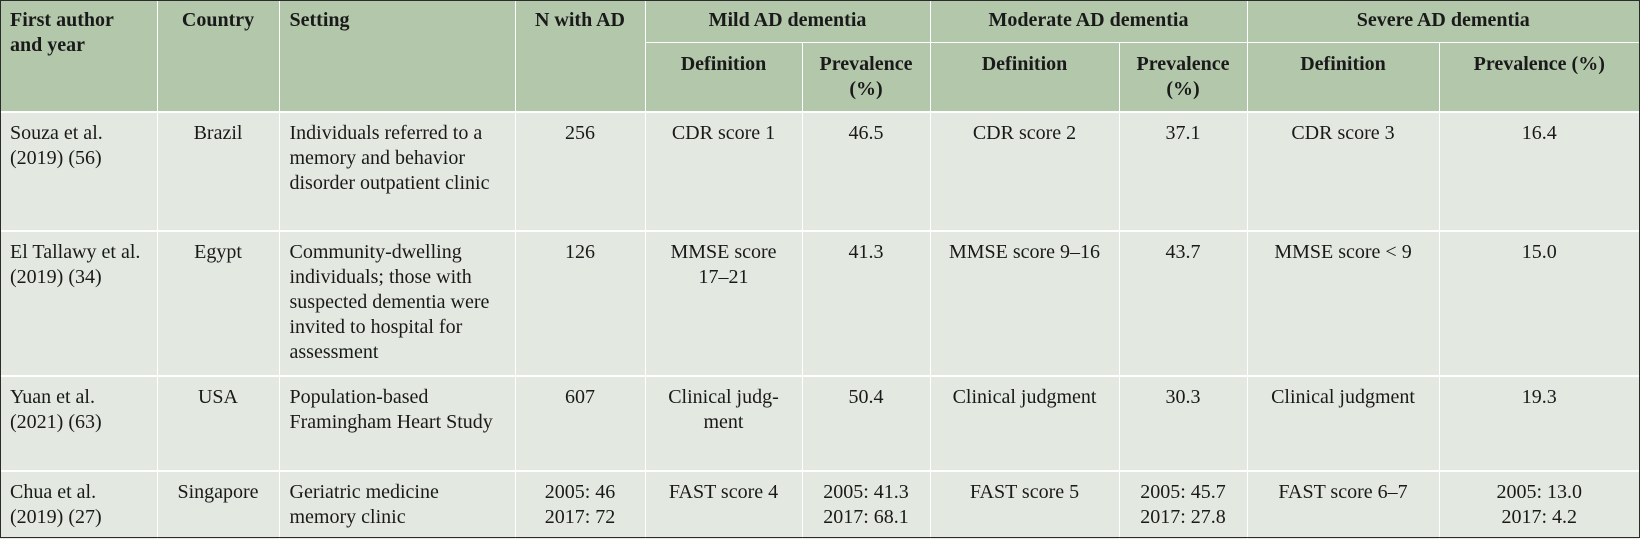  I want to click on cell-moderate-definition: FAST score 5, so click(1025, 504).